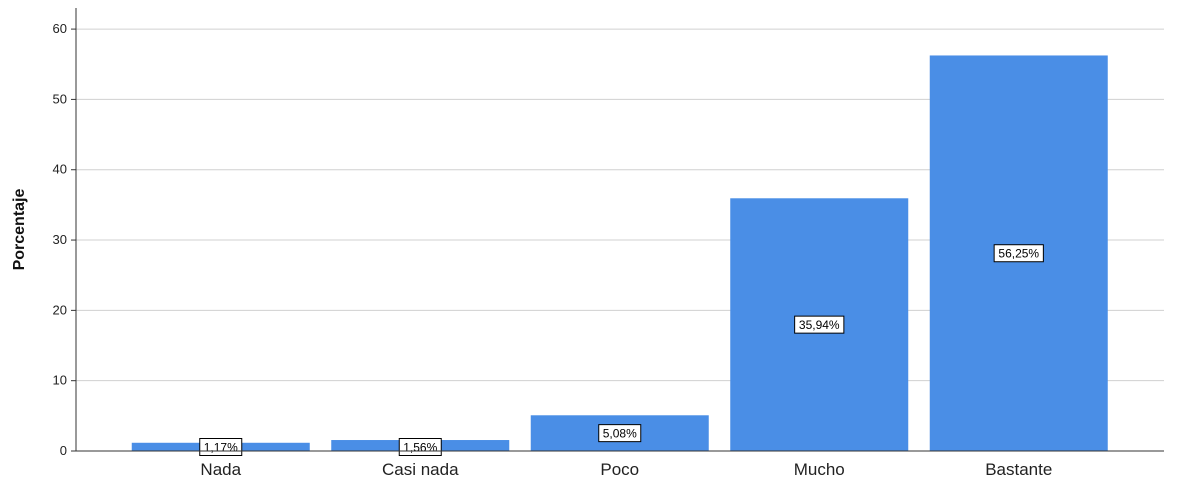  What do you see at coordinates (60, 239) in the screenshot?
I see `y-tick-label: 30` at bounding box center [60, 239].